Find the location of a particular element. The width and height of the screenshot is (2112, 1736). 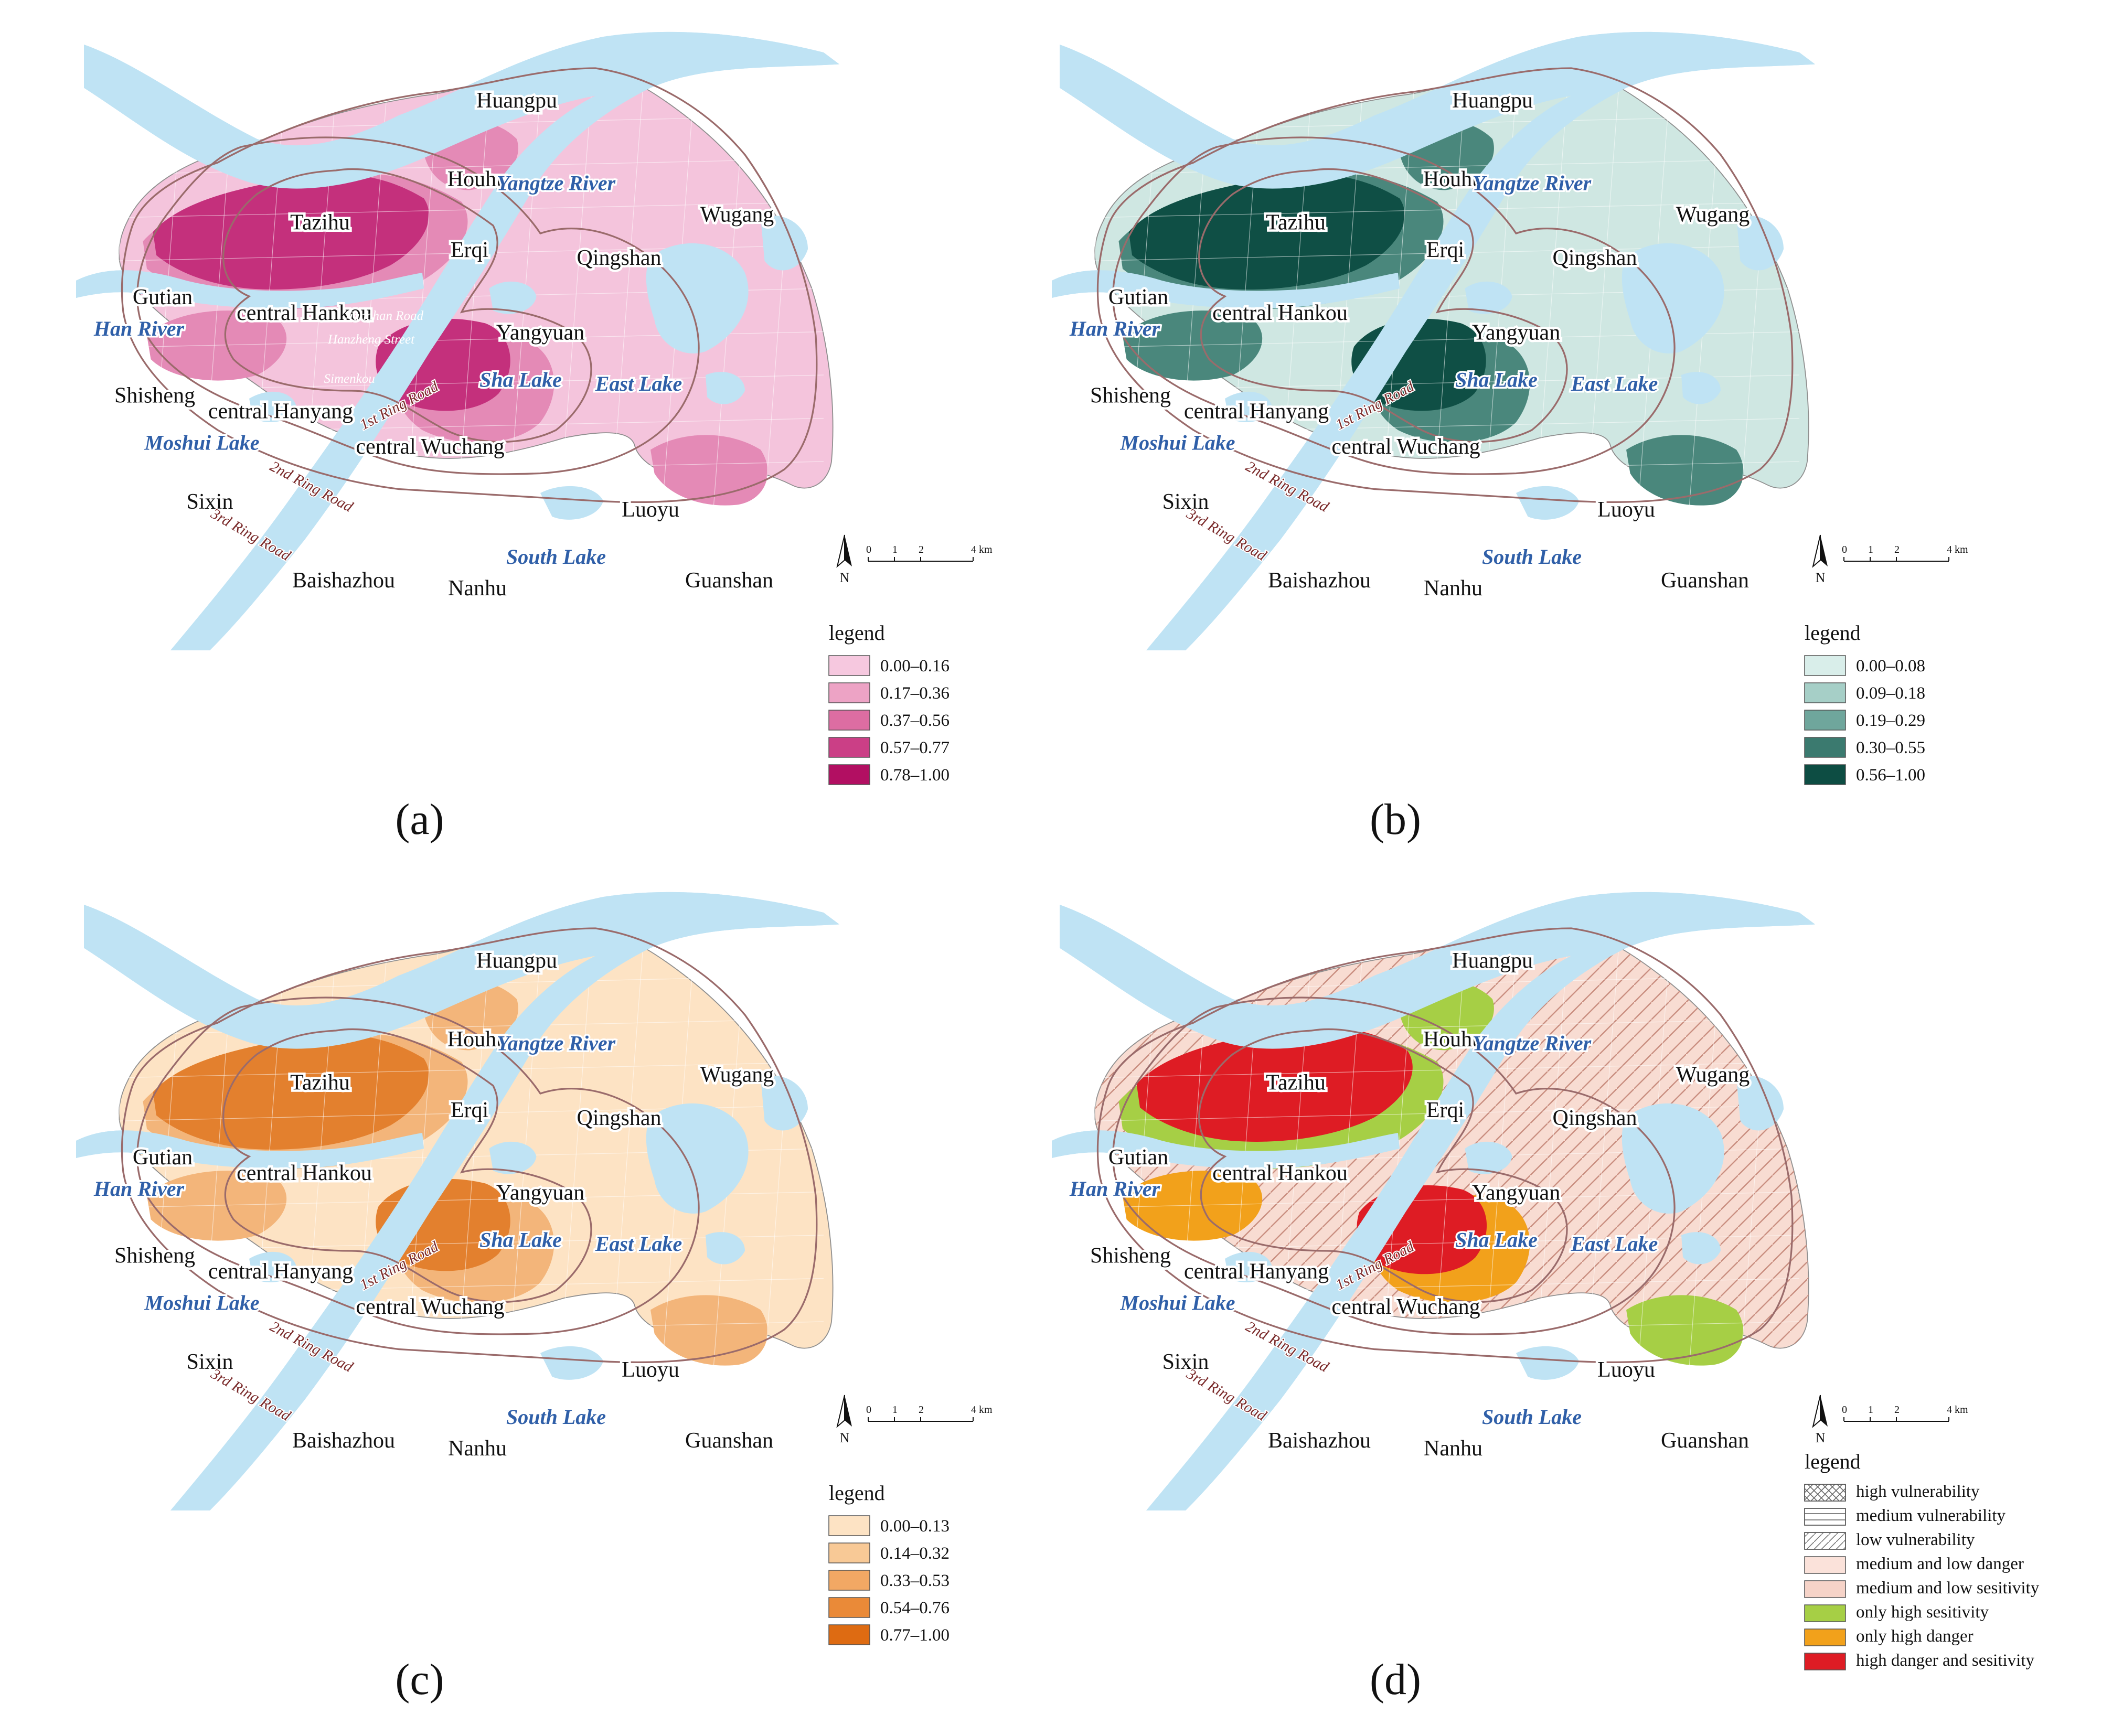

street-label: Hanzheng Street is located at coordinates (371, 340).